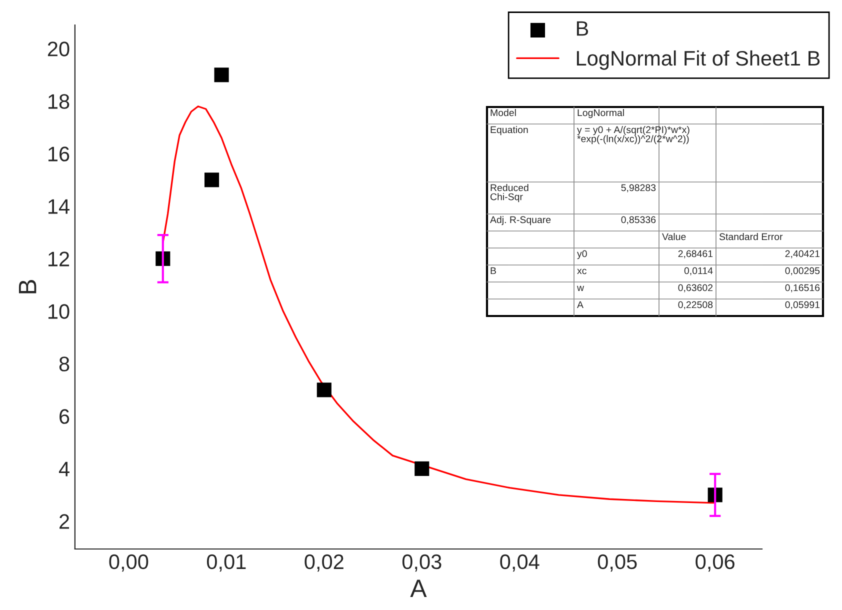  What do you see at coordinates (695, 254) in the screenshot?
I see `annotation: 2,68461` at bounding box center [695, 254].